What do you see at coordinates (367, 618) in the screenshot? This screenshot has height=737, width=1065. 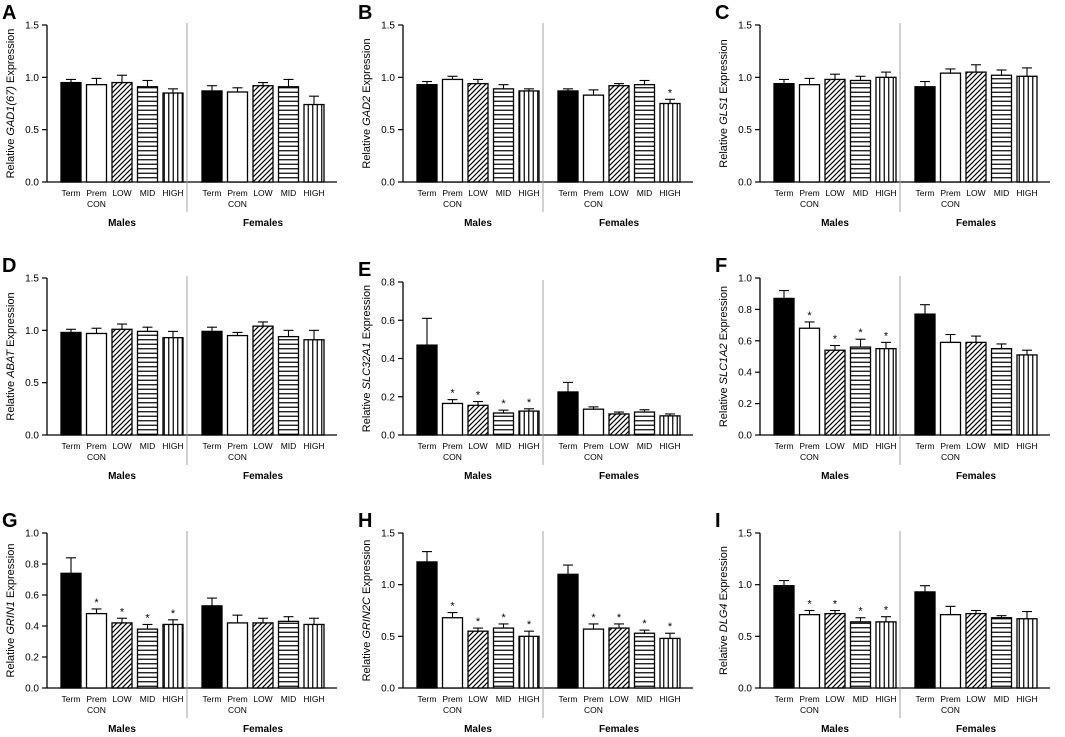 I see `y-axis-label-gene: GRIN2C` at bounding box center [367, 618].